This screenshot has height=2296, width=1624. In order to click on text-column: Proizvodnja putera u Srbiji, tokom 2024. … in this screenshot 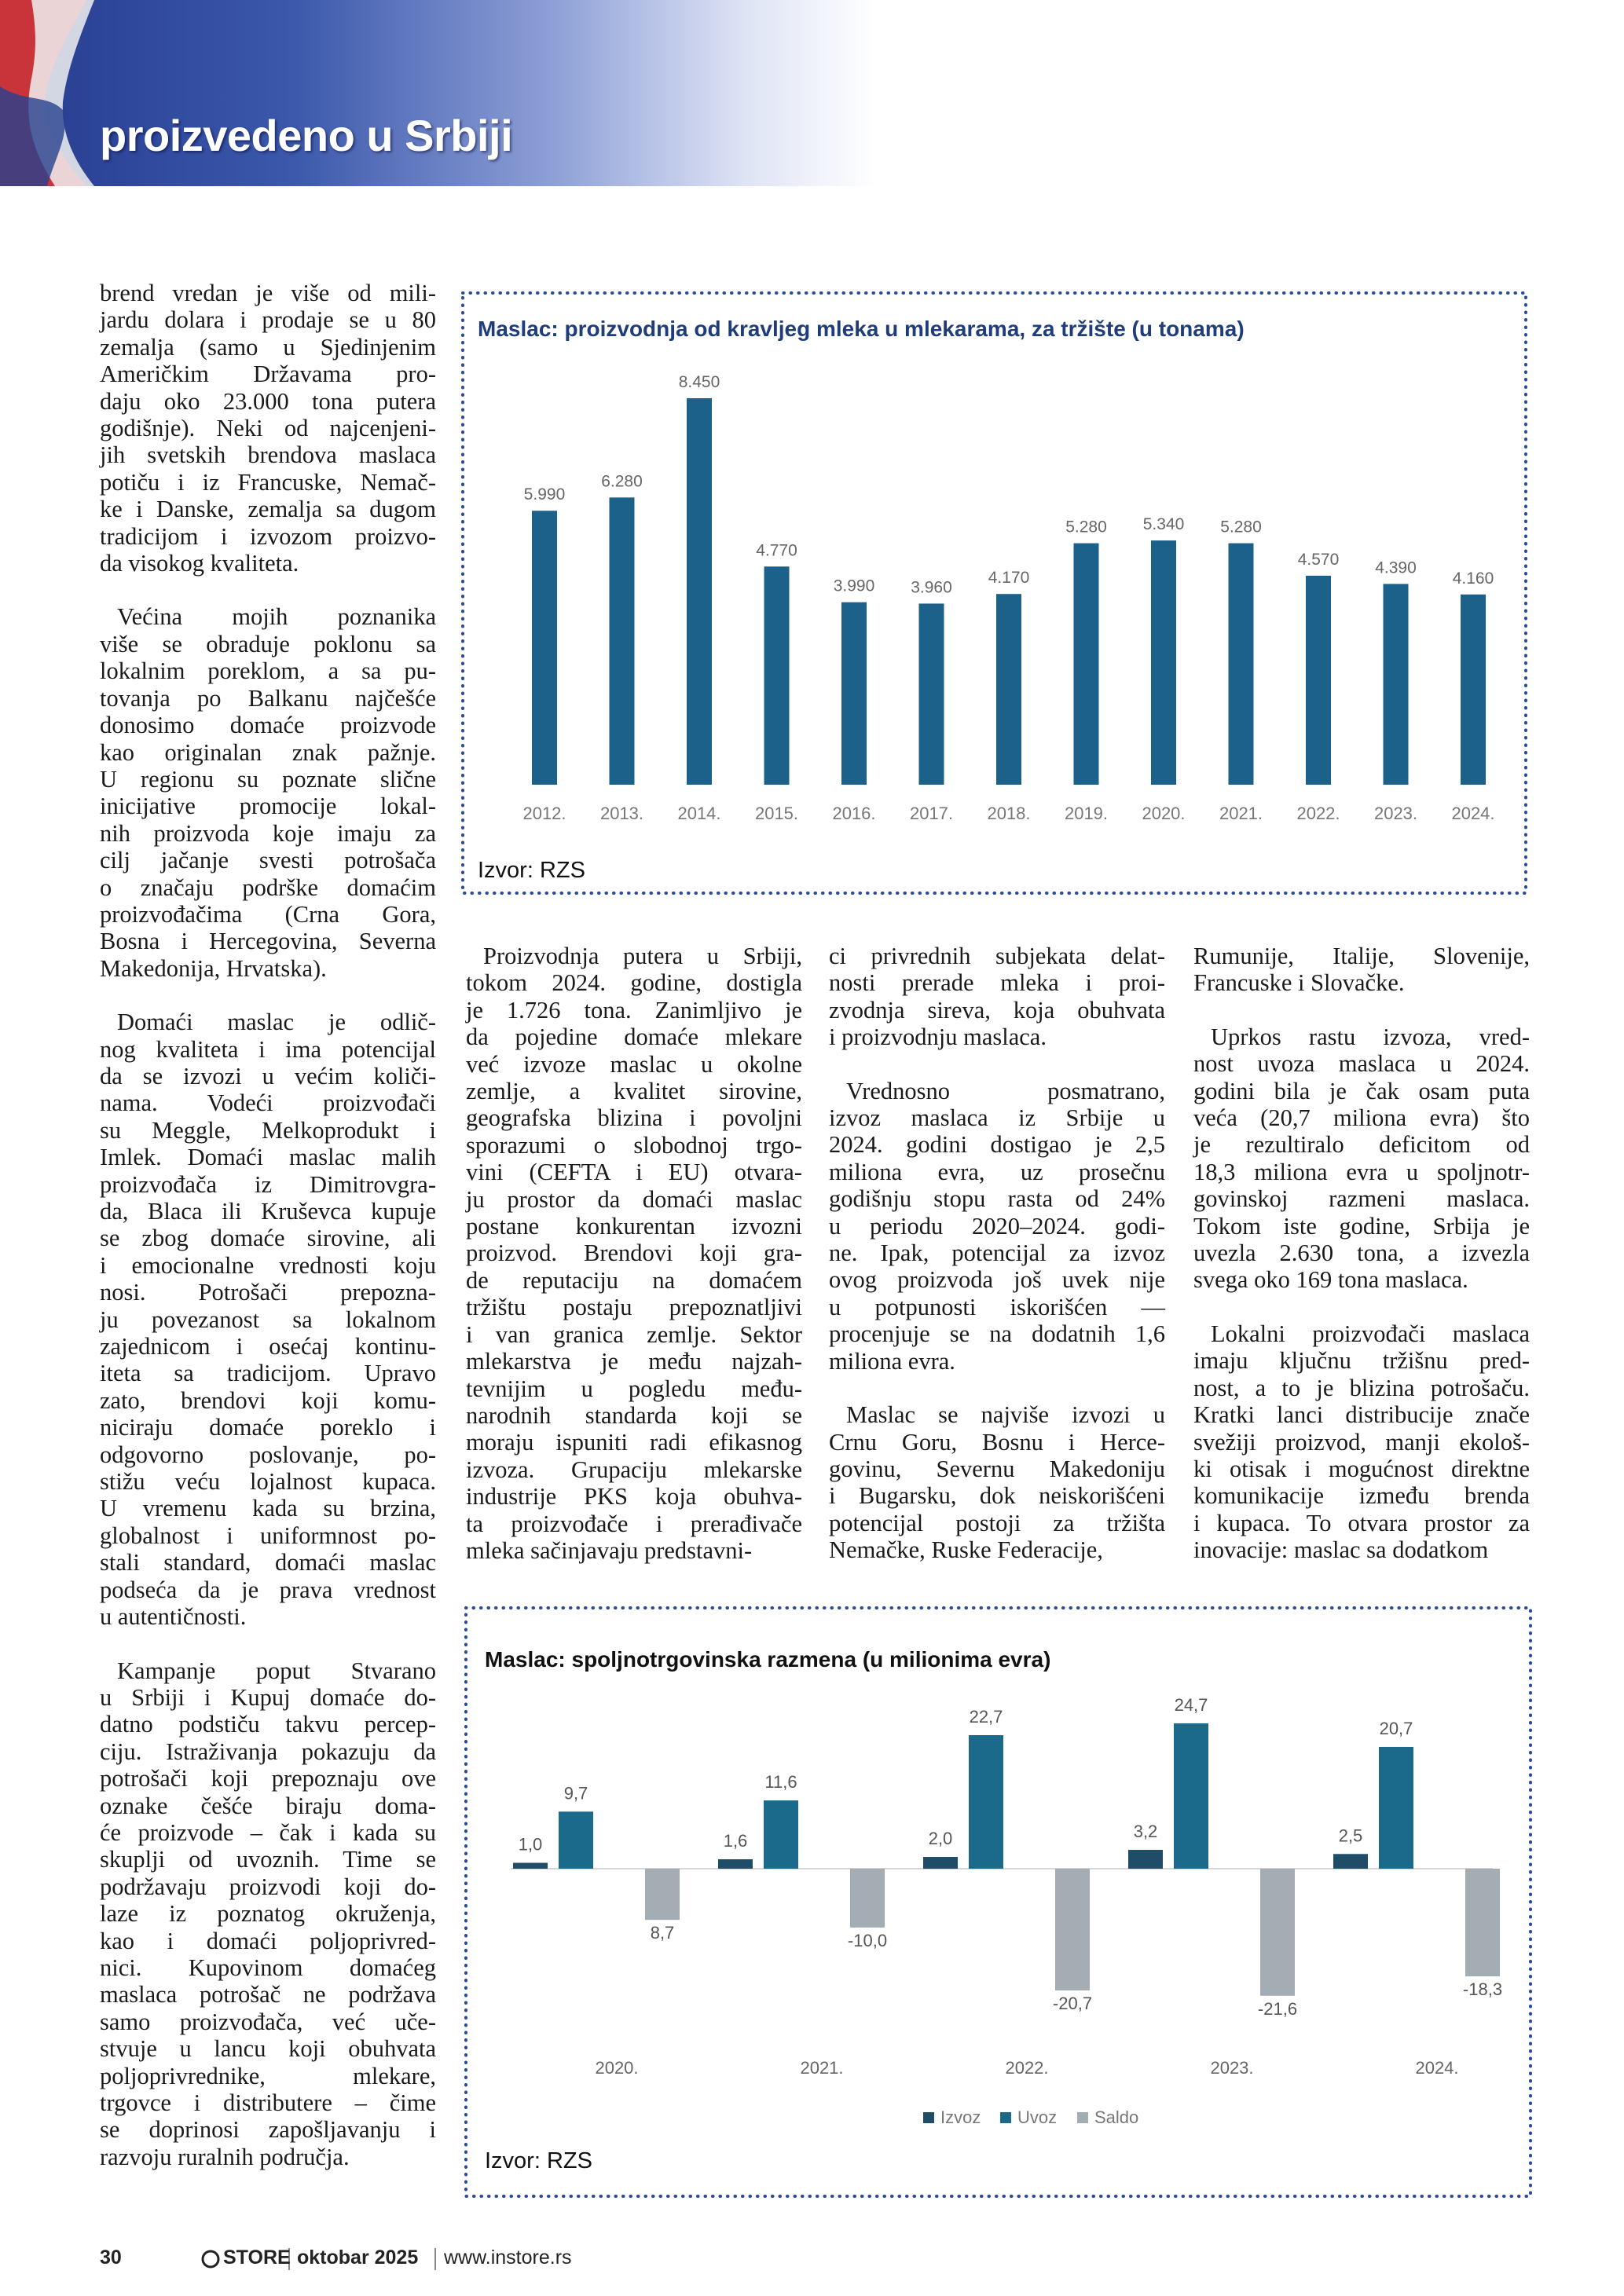, I will do `click(634, 1267)`.